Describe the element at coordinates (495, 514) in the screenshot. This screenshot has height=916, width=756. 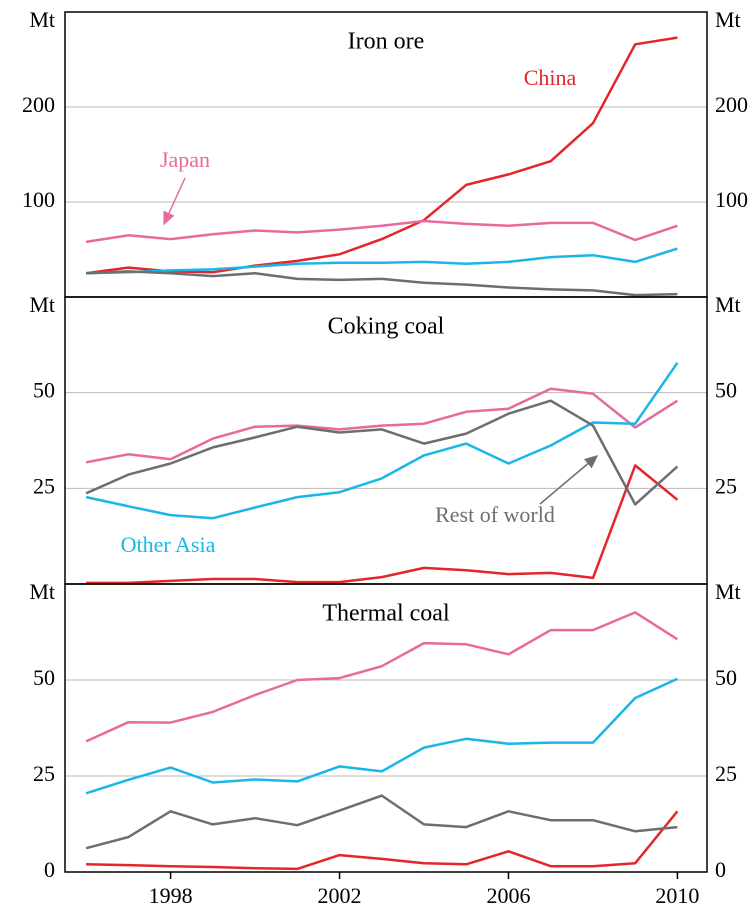
I see `series-label: Rest of world` at that location.